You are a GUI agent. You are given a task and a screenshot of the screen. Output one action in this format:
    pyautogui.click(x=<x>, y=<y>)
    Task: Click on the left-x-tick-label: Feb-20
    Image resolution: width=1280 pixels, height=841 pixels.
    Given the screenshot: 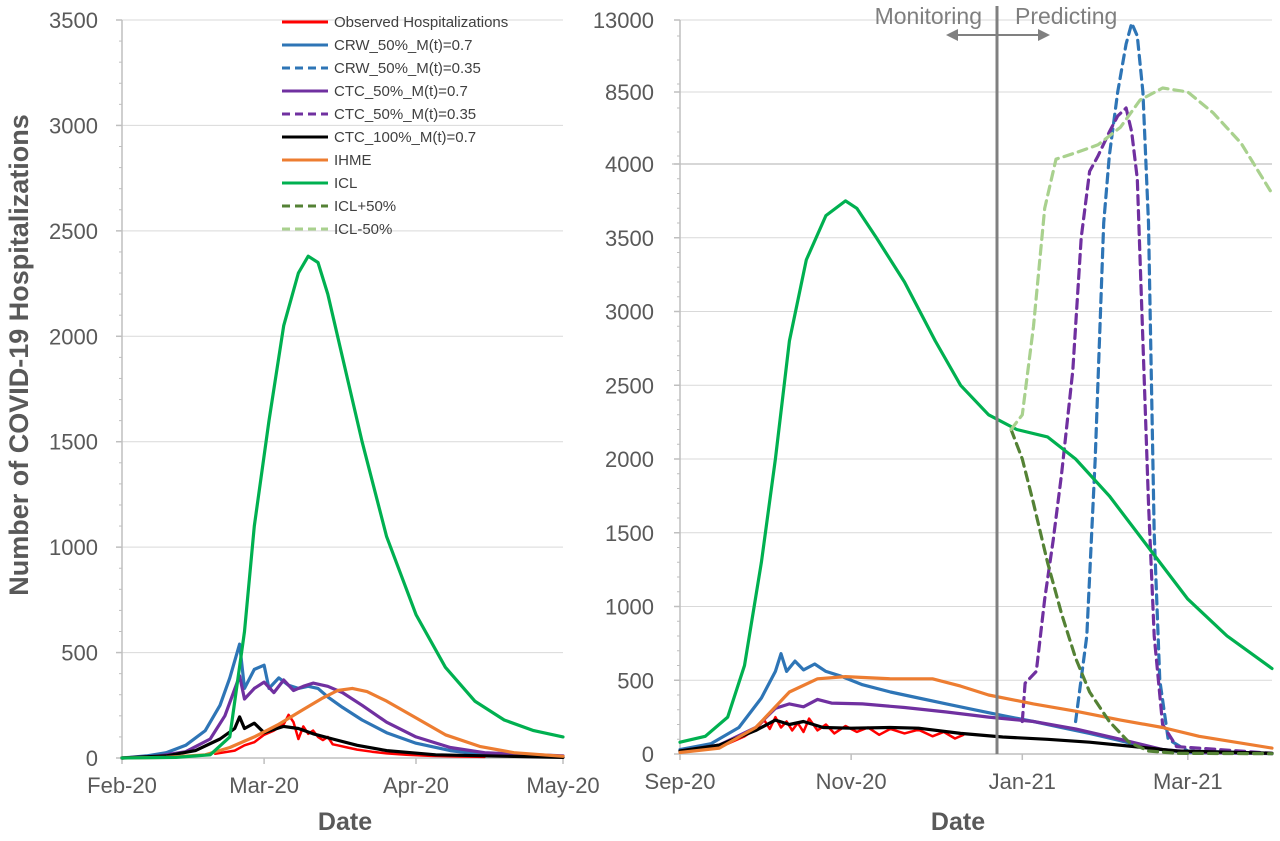 What is the action you would take?
    pyautogui.click(x=122, y=785)
    